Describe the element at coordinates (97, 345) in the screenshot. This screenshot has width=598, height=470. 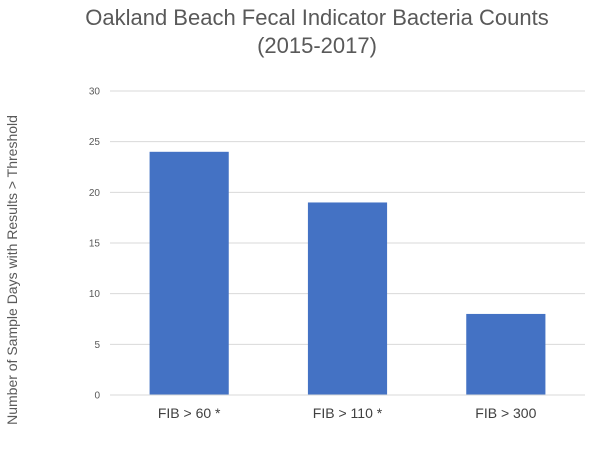
I see `y-tick-label: 5` at that location.